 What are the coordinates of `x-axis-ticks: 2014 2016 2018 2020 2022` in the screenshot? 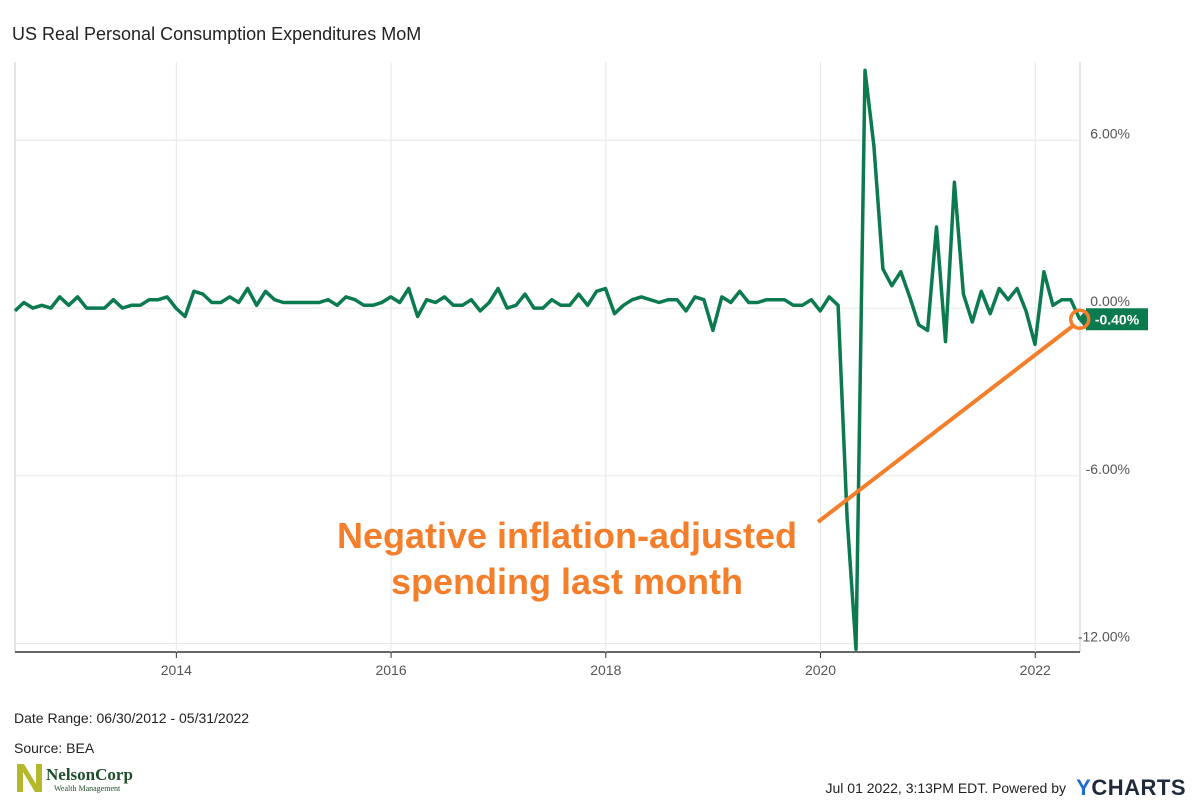 It's located at (606, 665).